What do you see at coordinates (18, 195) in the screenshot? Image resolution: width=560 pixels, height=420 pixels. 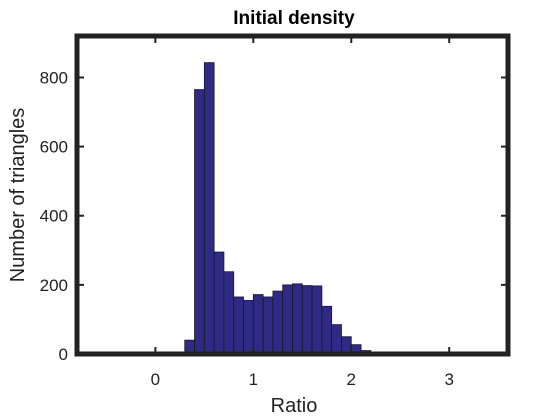 I see `y-axis-label: Number of triangles` at bounding box center [18, 195].